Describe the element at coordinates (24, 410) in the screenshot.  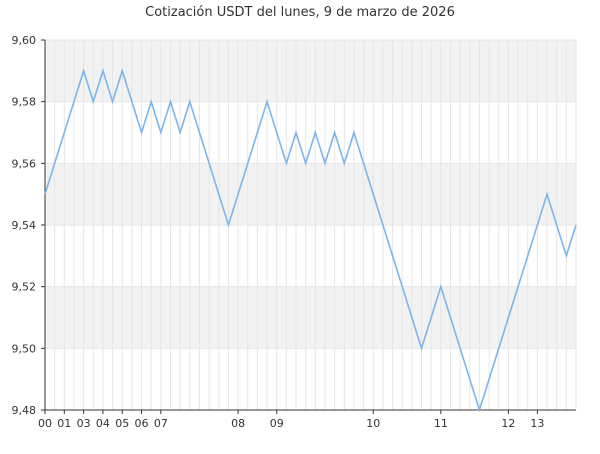
I see `y-tick-label: 9,48` at that location.